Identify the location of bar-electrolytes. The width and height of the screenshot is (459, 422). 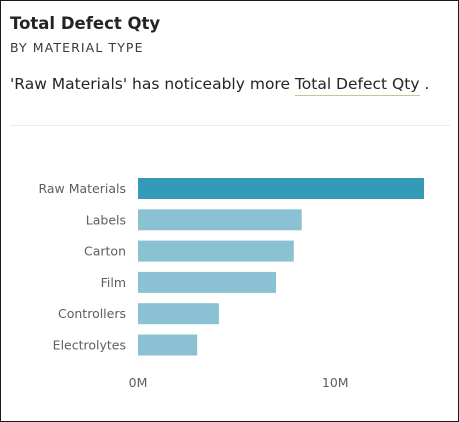
(168, 345).